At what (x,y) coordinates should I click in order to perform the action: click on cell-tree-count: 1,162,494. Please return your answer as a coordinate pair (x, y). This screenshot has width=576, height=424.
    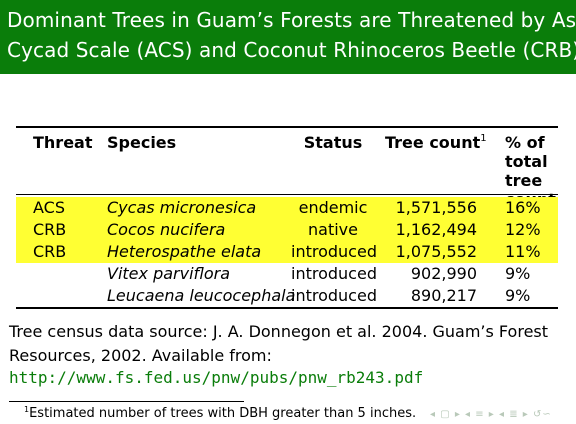
    Looking at the image, I should click on (436, 229).